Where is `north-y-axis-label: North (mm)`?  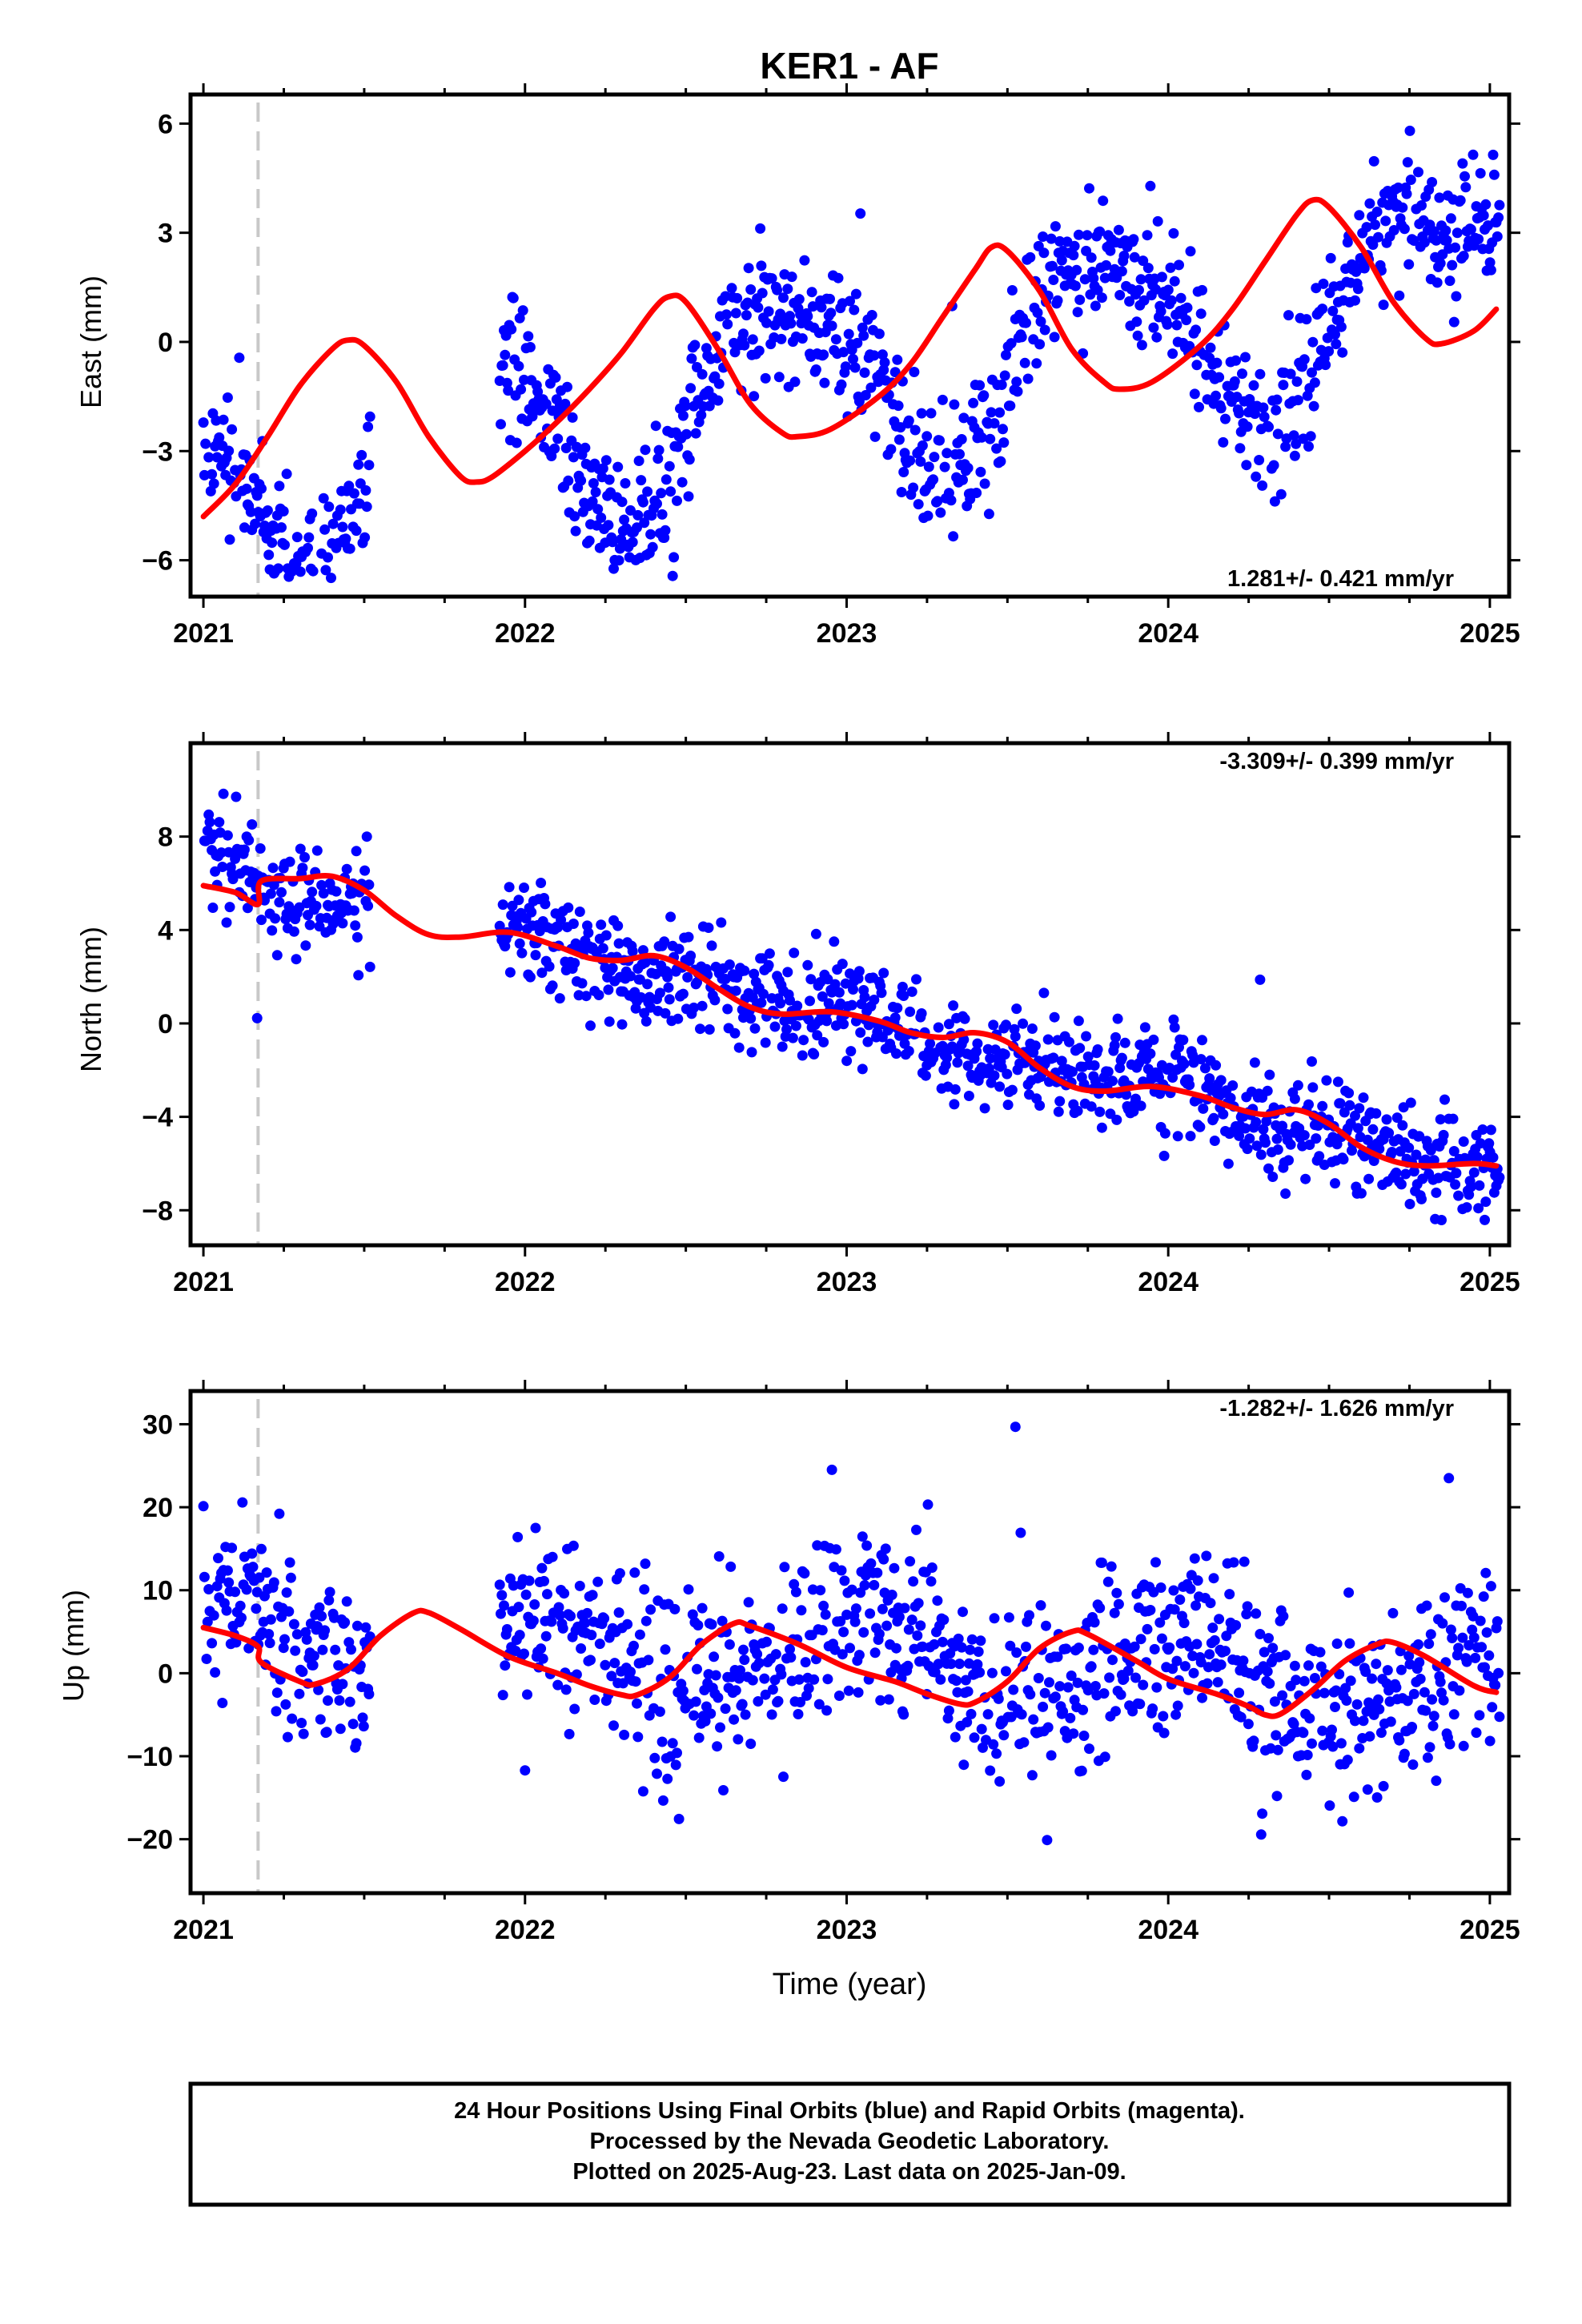
north-y-axis-label: North (mm) is located at coordinates (91, 1000).